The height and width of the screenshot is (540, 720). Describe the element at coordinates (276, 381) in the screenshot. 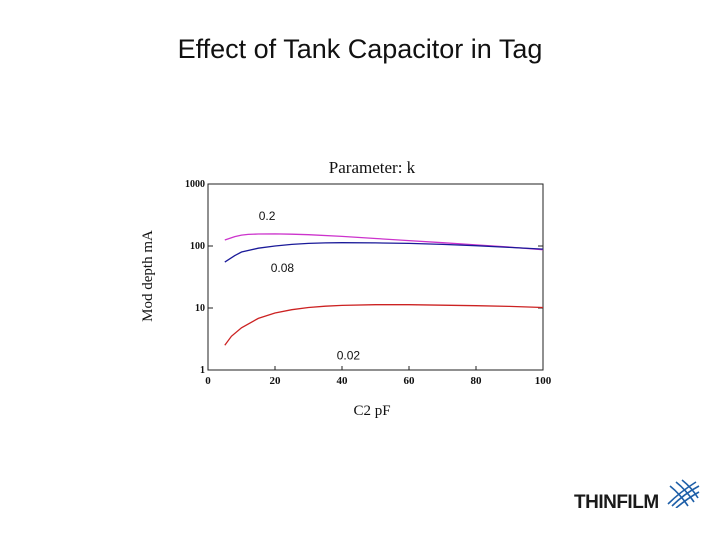

I see `x-tick-label: 20` at that location.